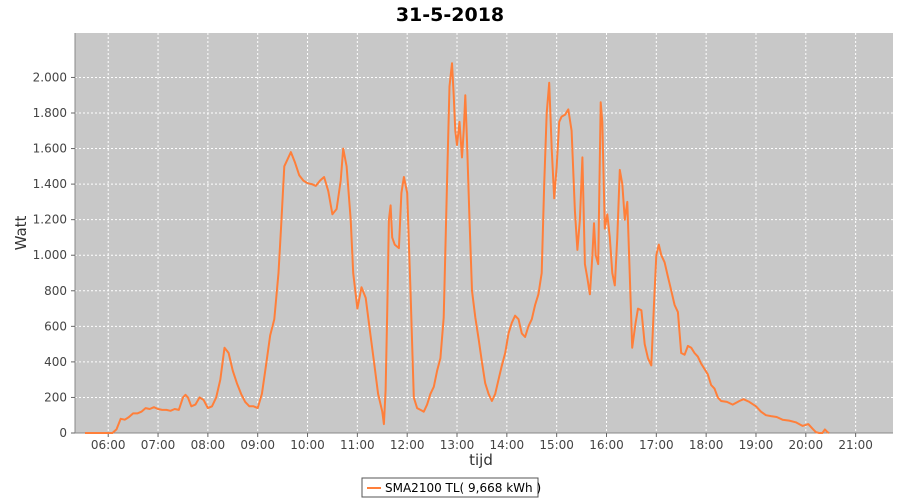  Describe the element at coordinates (656, 445) in the screenshot. I see `x-tick-label: 17:00` at that location.